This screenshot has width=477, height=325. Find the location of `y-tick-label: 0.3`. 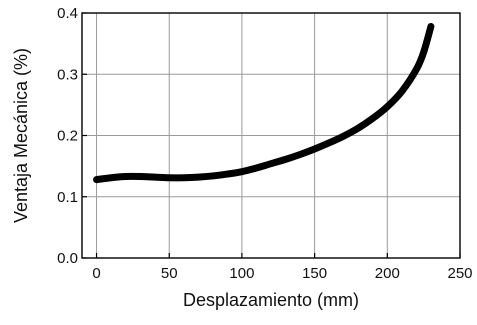

y-tick-label: 0.3 is located at coordinates (67, 74).